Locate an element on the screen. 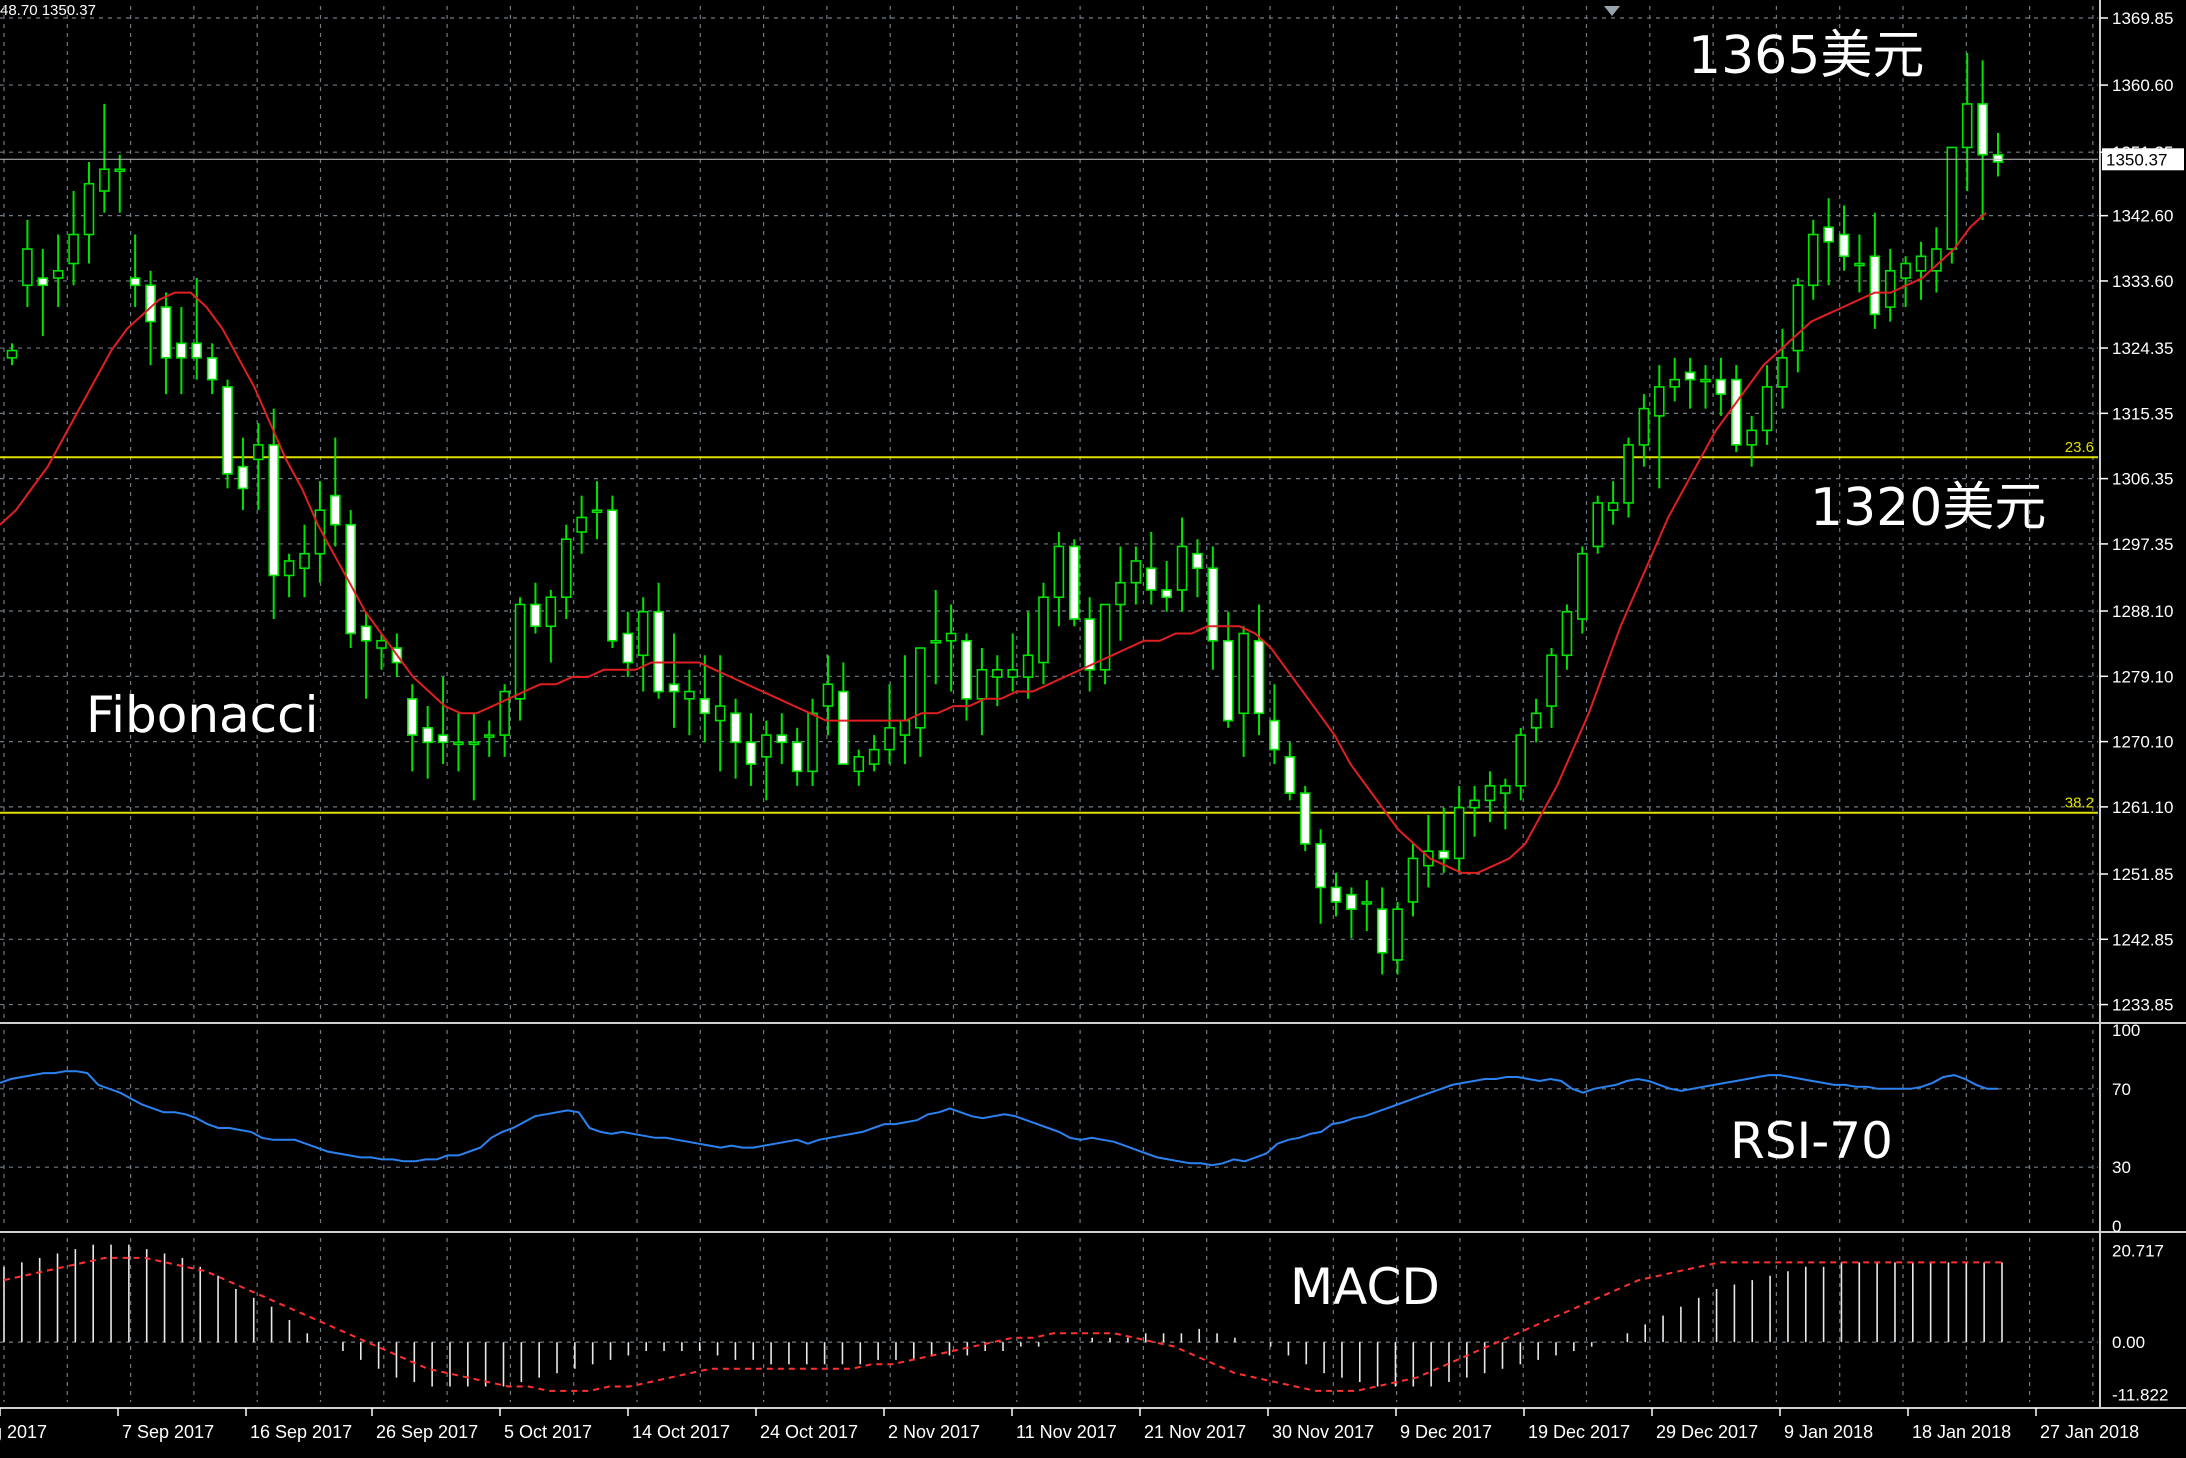 This screenshot has width=2186, height=1458. price-annotation-high: 1365美元 is located at coordinates (1806, 56).